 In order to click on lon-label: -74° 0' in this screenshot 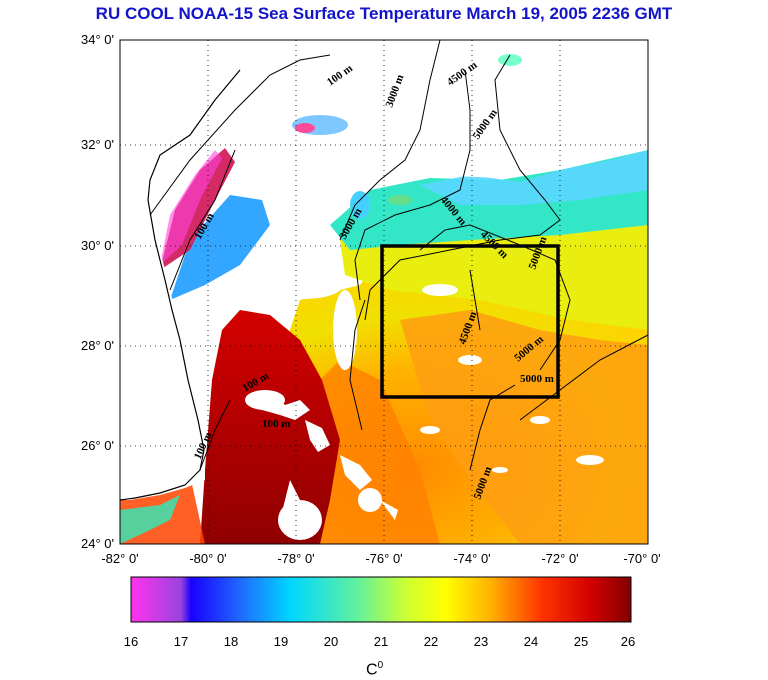, I will do `click(471, 558)`.